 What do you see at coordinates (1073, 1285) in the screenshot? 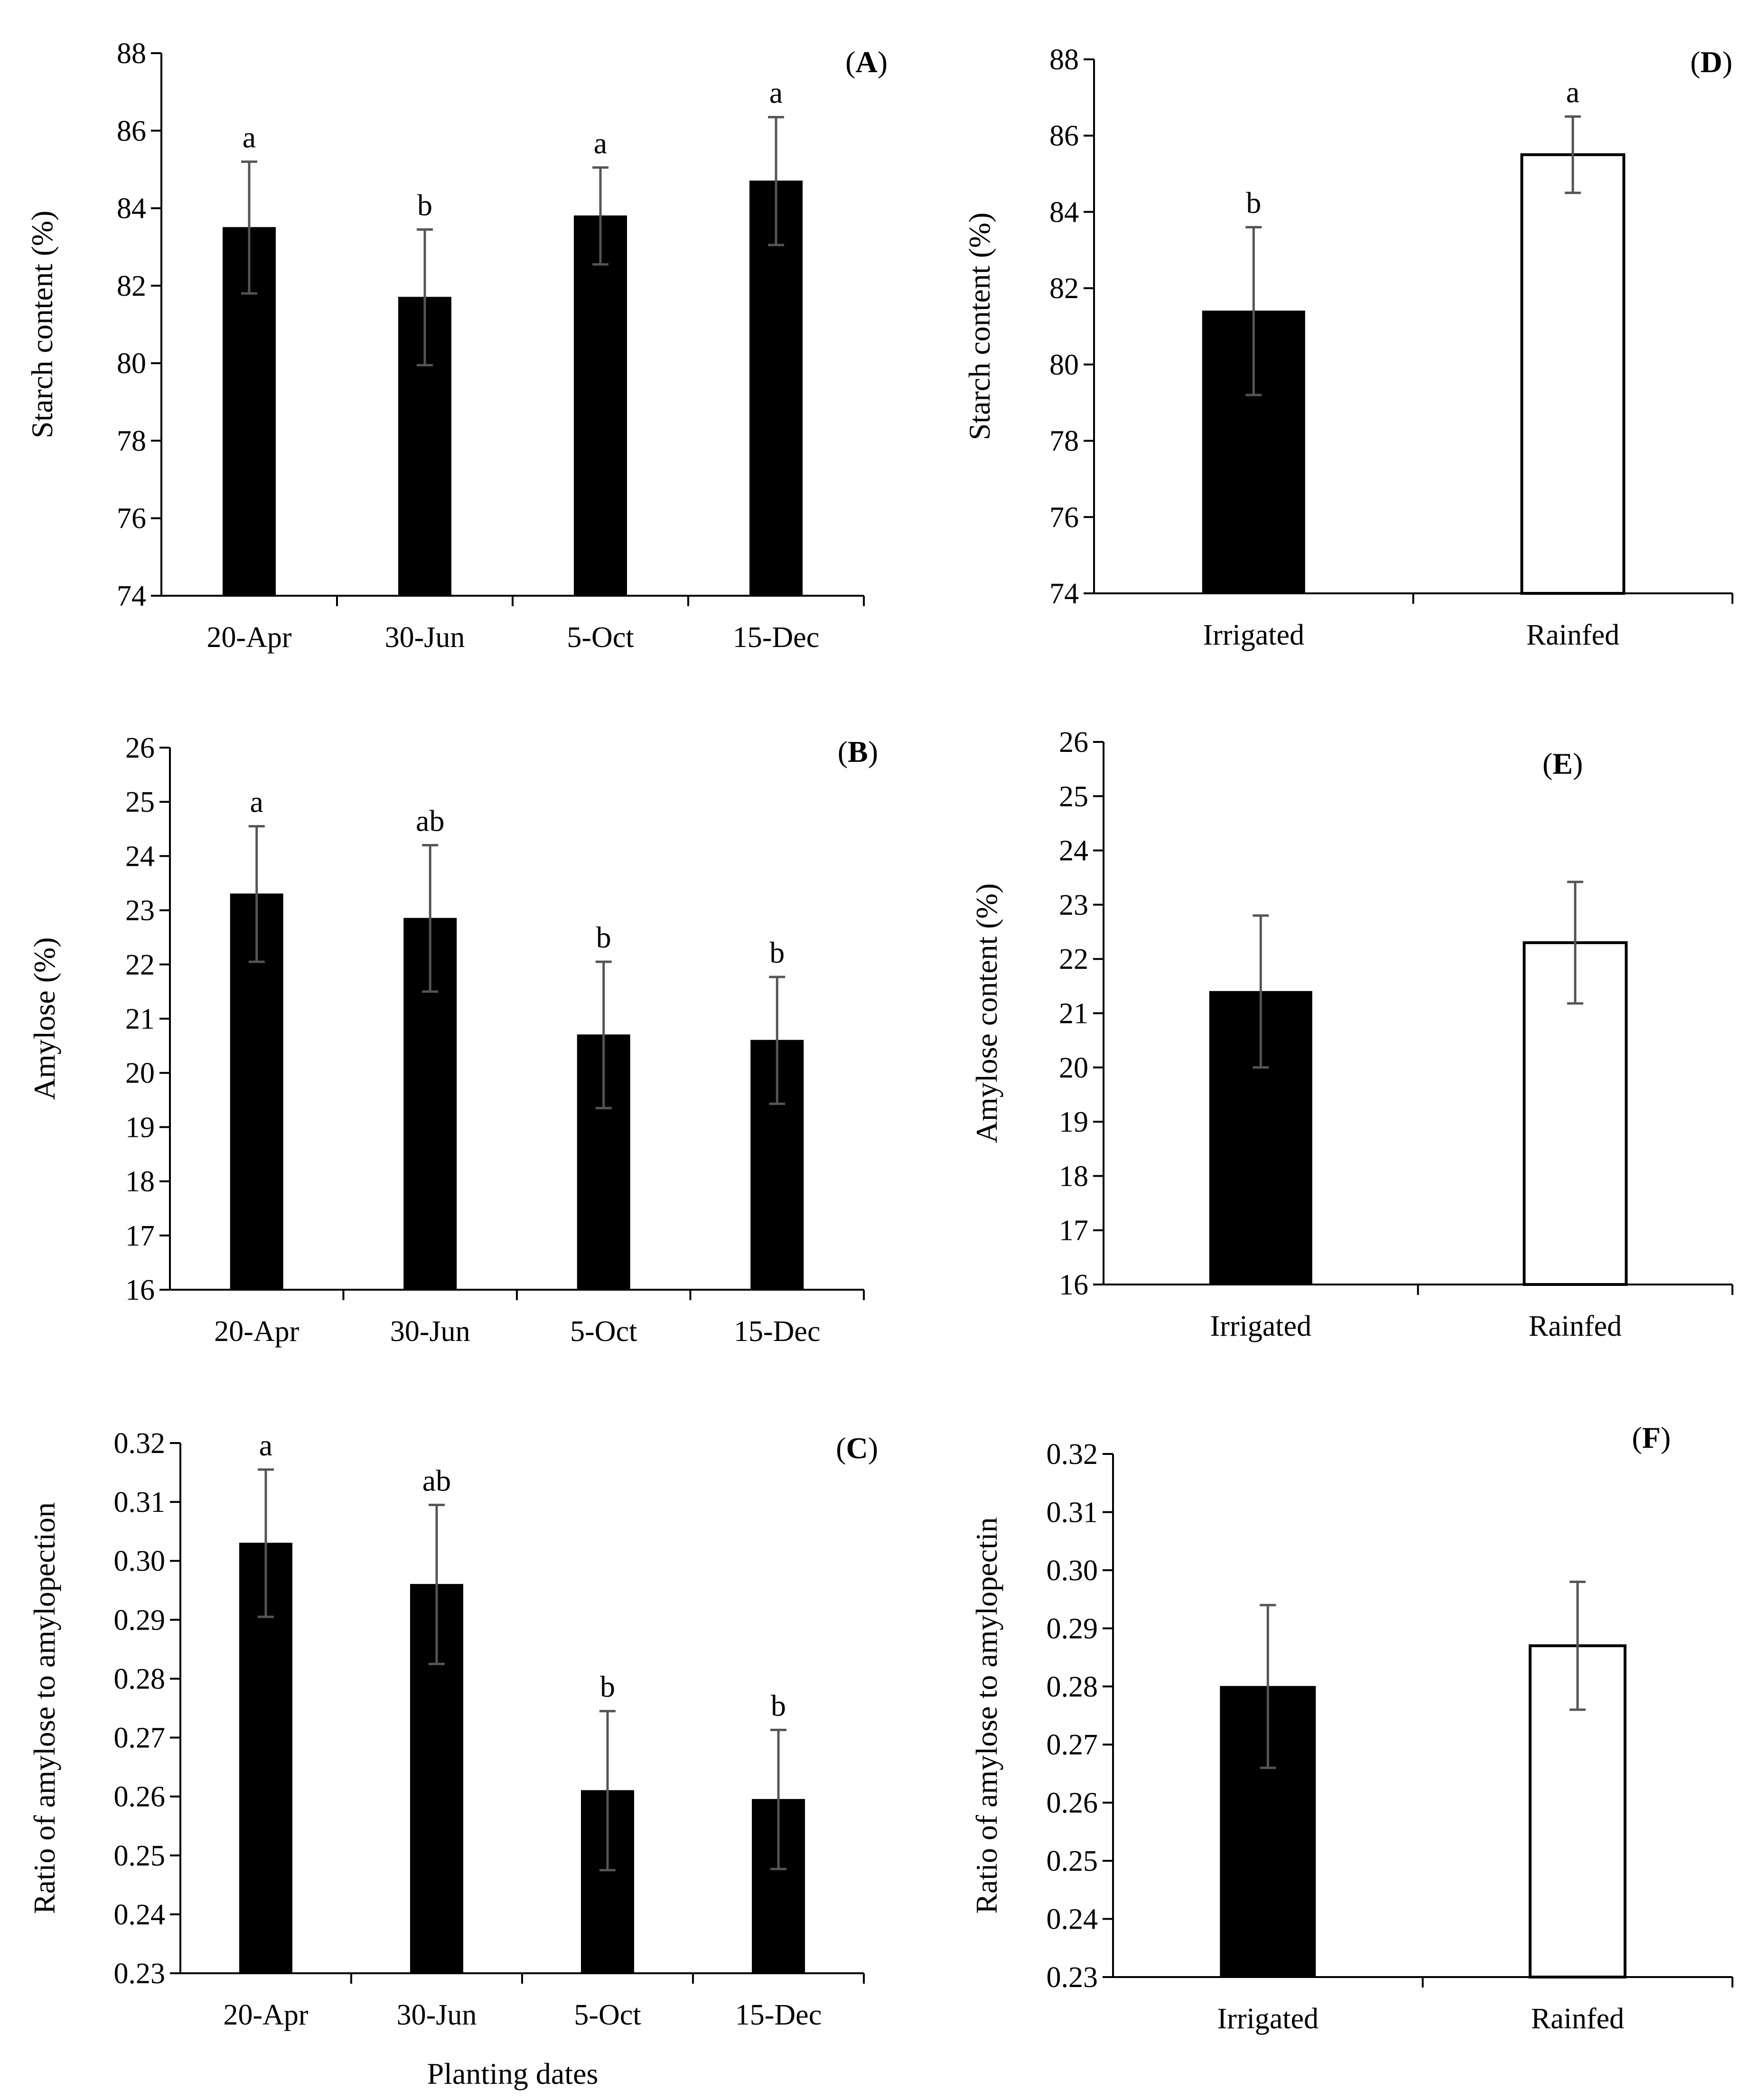
I see `y-tick-label: 16` at bounding box center [1073, 1285].